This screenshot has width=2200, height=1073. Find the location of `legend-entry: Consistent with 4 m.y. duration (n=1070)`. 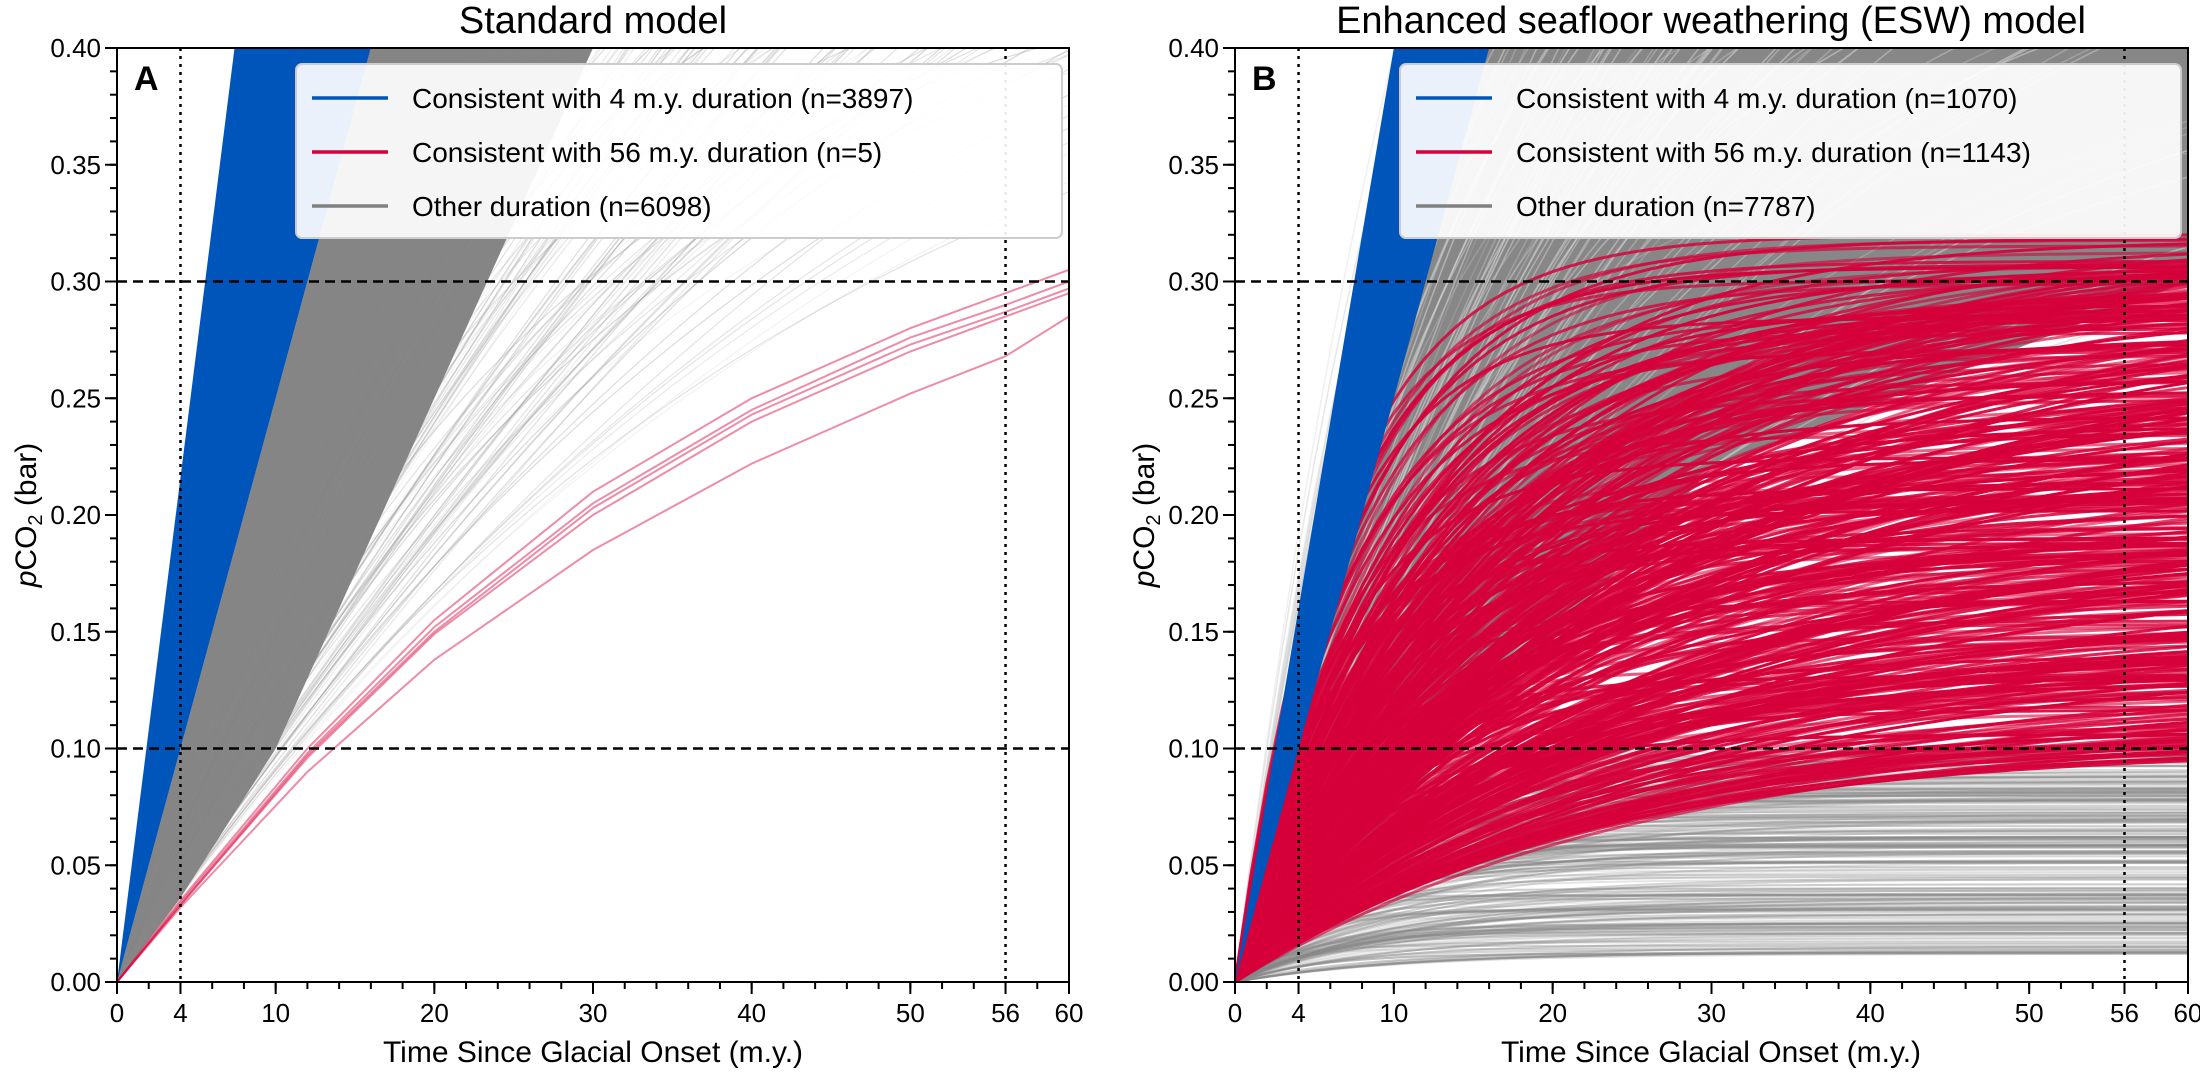

legend-entry: Consistent with 4 m.y. duration (n=1070) is located at coordinates (1766, 98).